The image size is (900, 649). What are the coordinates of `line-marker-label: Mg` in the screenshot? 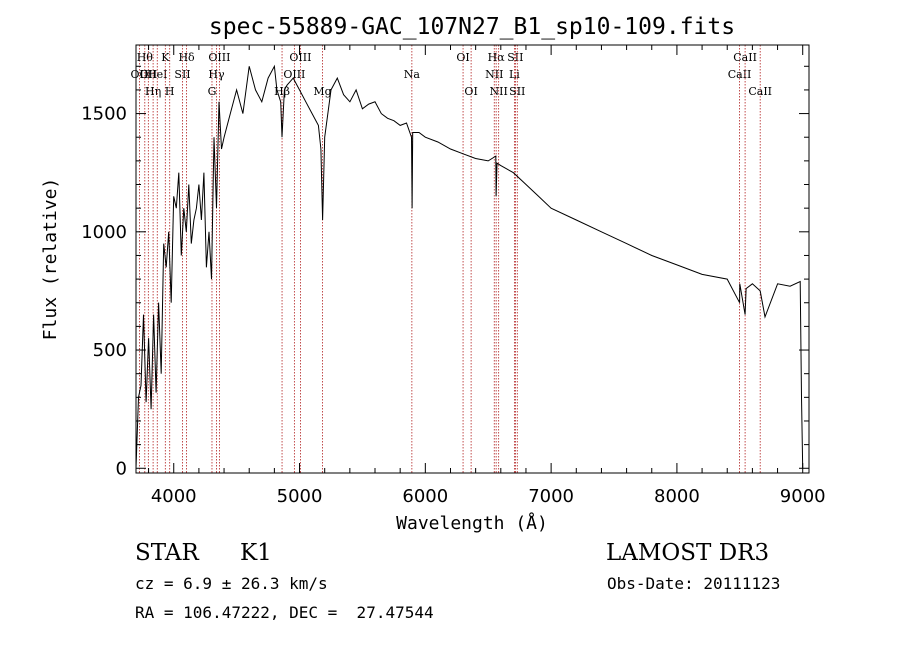 It's located at (322, 91).